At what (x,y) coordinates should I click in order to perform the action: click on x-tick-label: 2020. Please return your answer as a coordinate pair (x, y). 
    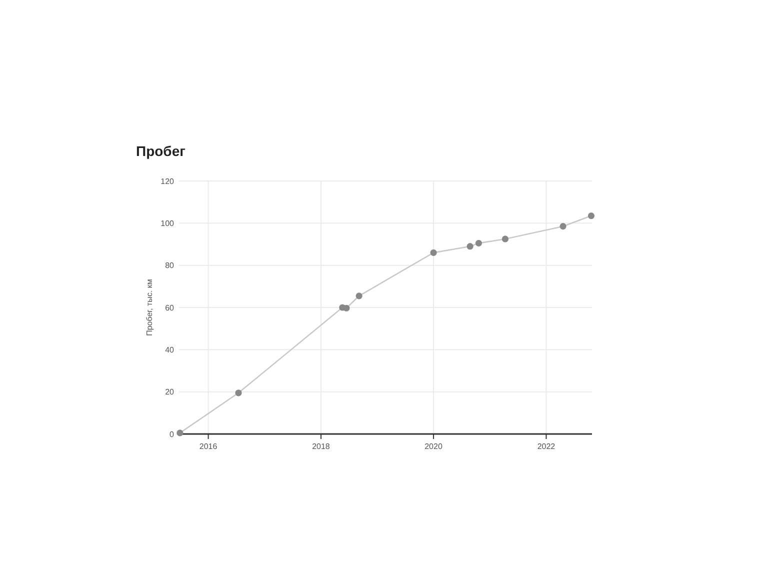
    Looking at the image, I should click on (433, 446).